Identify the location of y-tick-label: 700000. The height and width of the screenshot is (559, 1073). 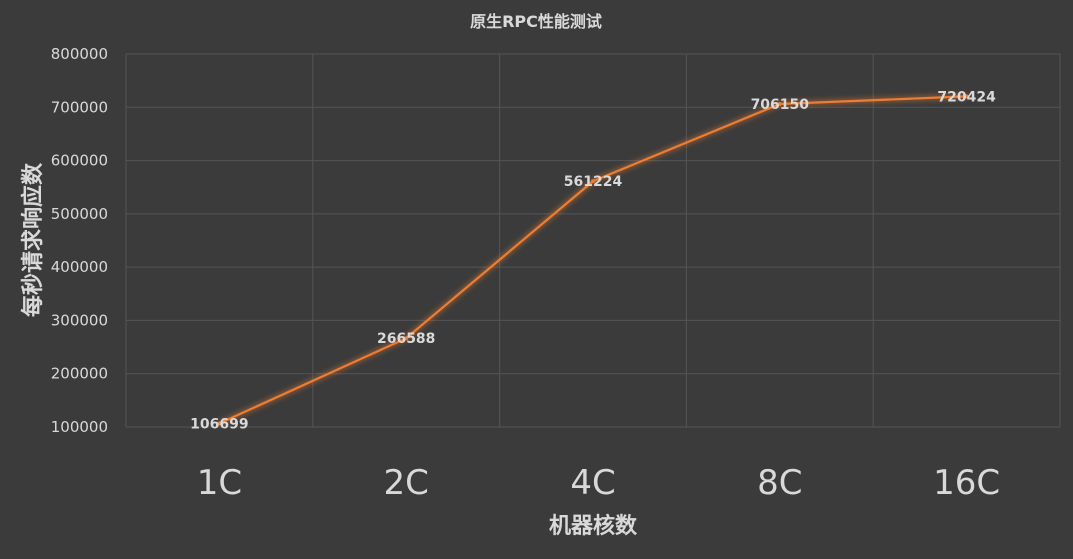
(79, 107).